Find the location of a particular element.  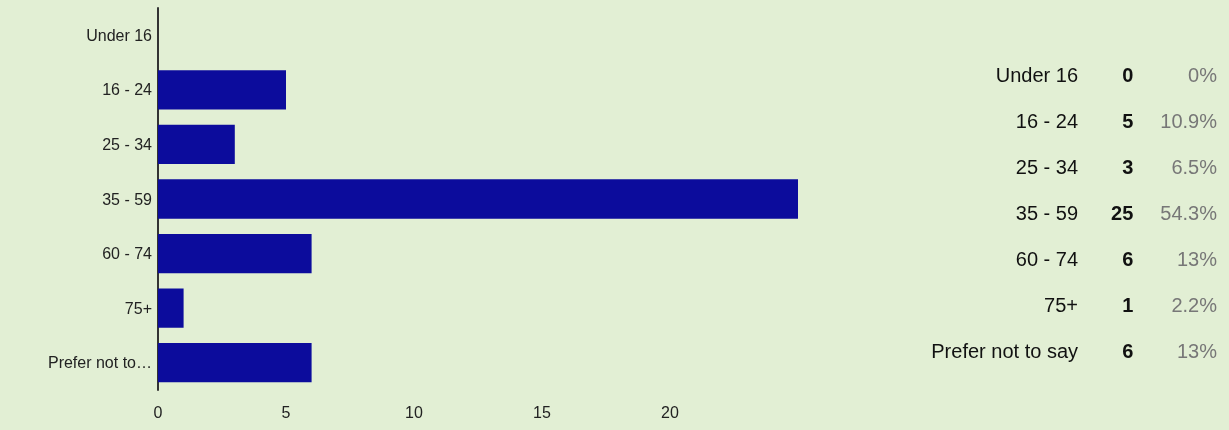

y-tick-label: 35 - 59 is located at coordinates (127, 199).